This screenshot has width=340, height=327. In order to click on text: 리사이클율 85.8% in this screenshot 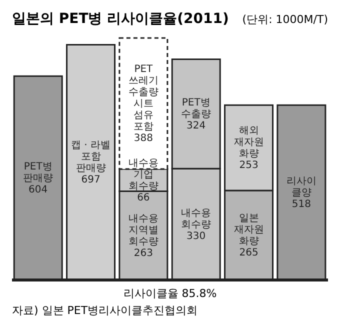, I will do `click(170, 293)`.